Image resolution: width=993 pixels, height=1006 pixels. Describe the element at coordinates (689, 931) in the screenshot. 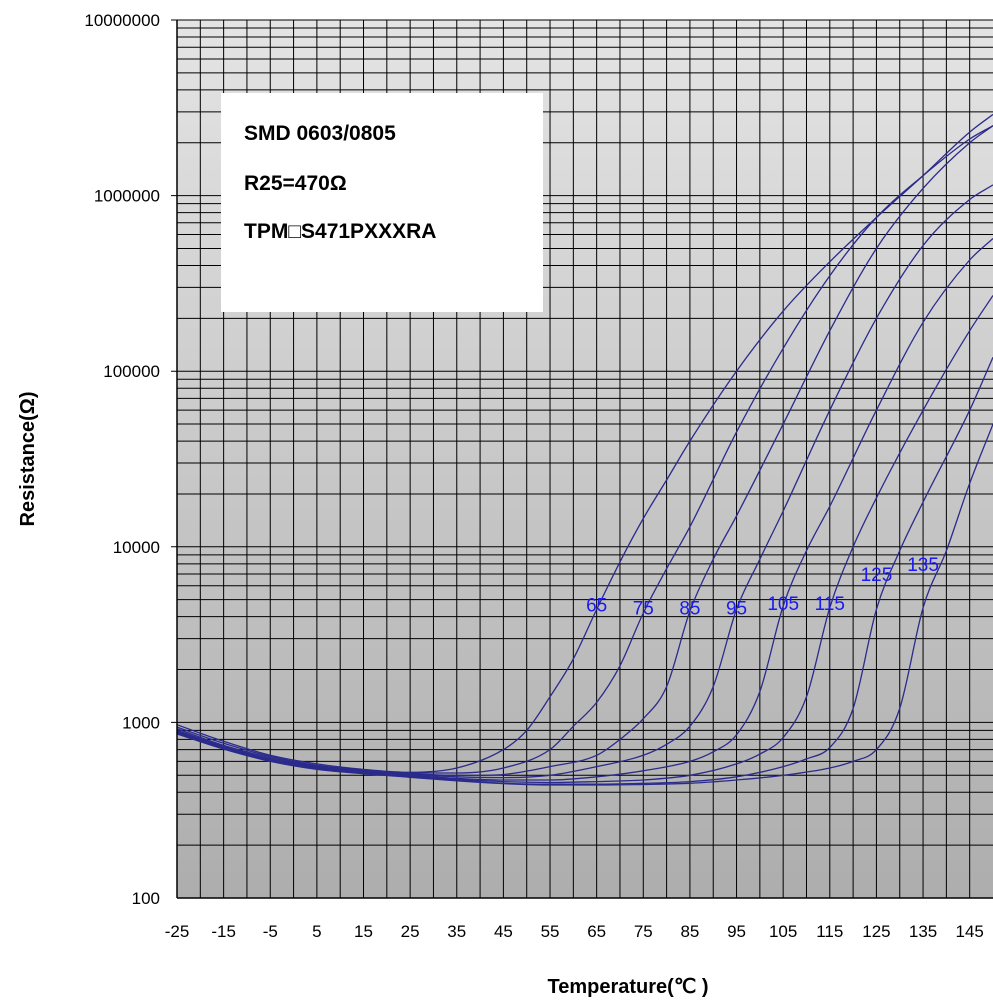

I see `x-tick-label: 85` at that location.